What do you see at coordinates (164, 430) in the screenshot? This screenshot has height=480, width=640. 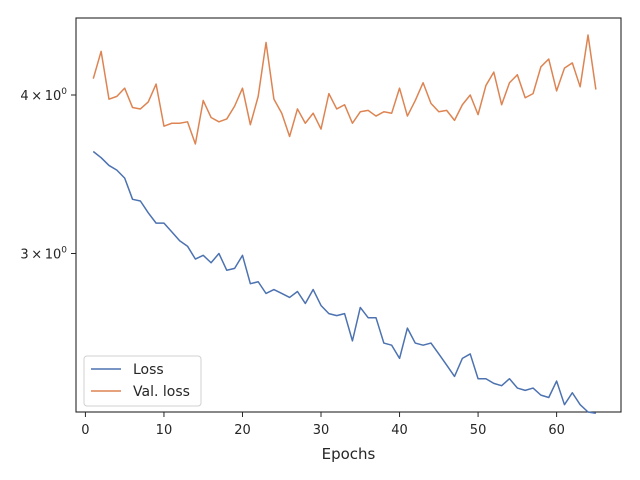 I see `x-tick-label: 10` at bounding box center [164, 430].